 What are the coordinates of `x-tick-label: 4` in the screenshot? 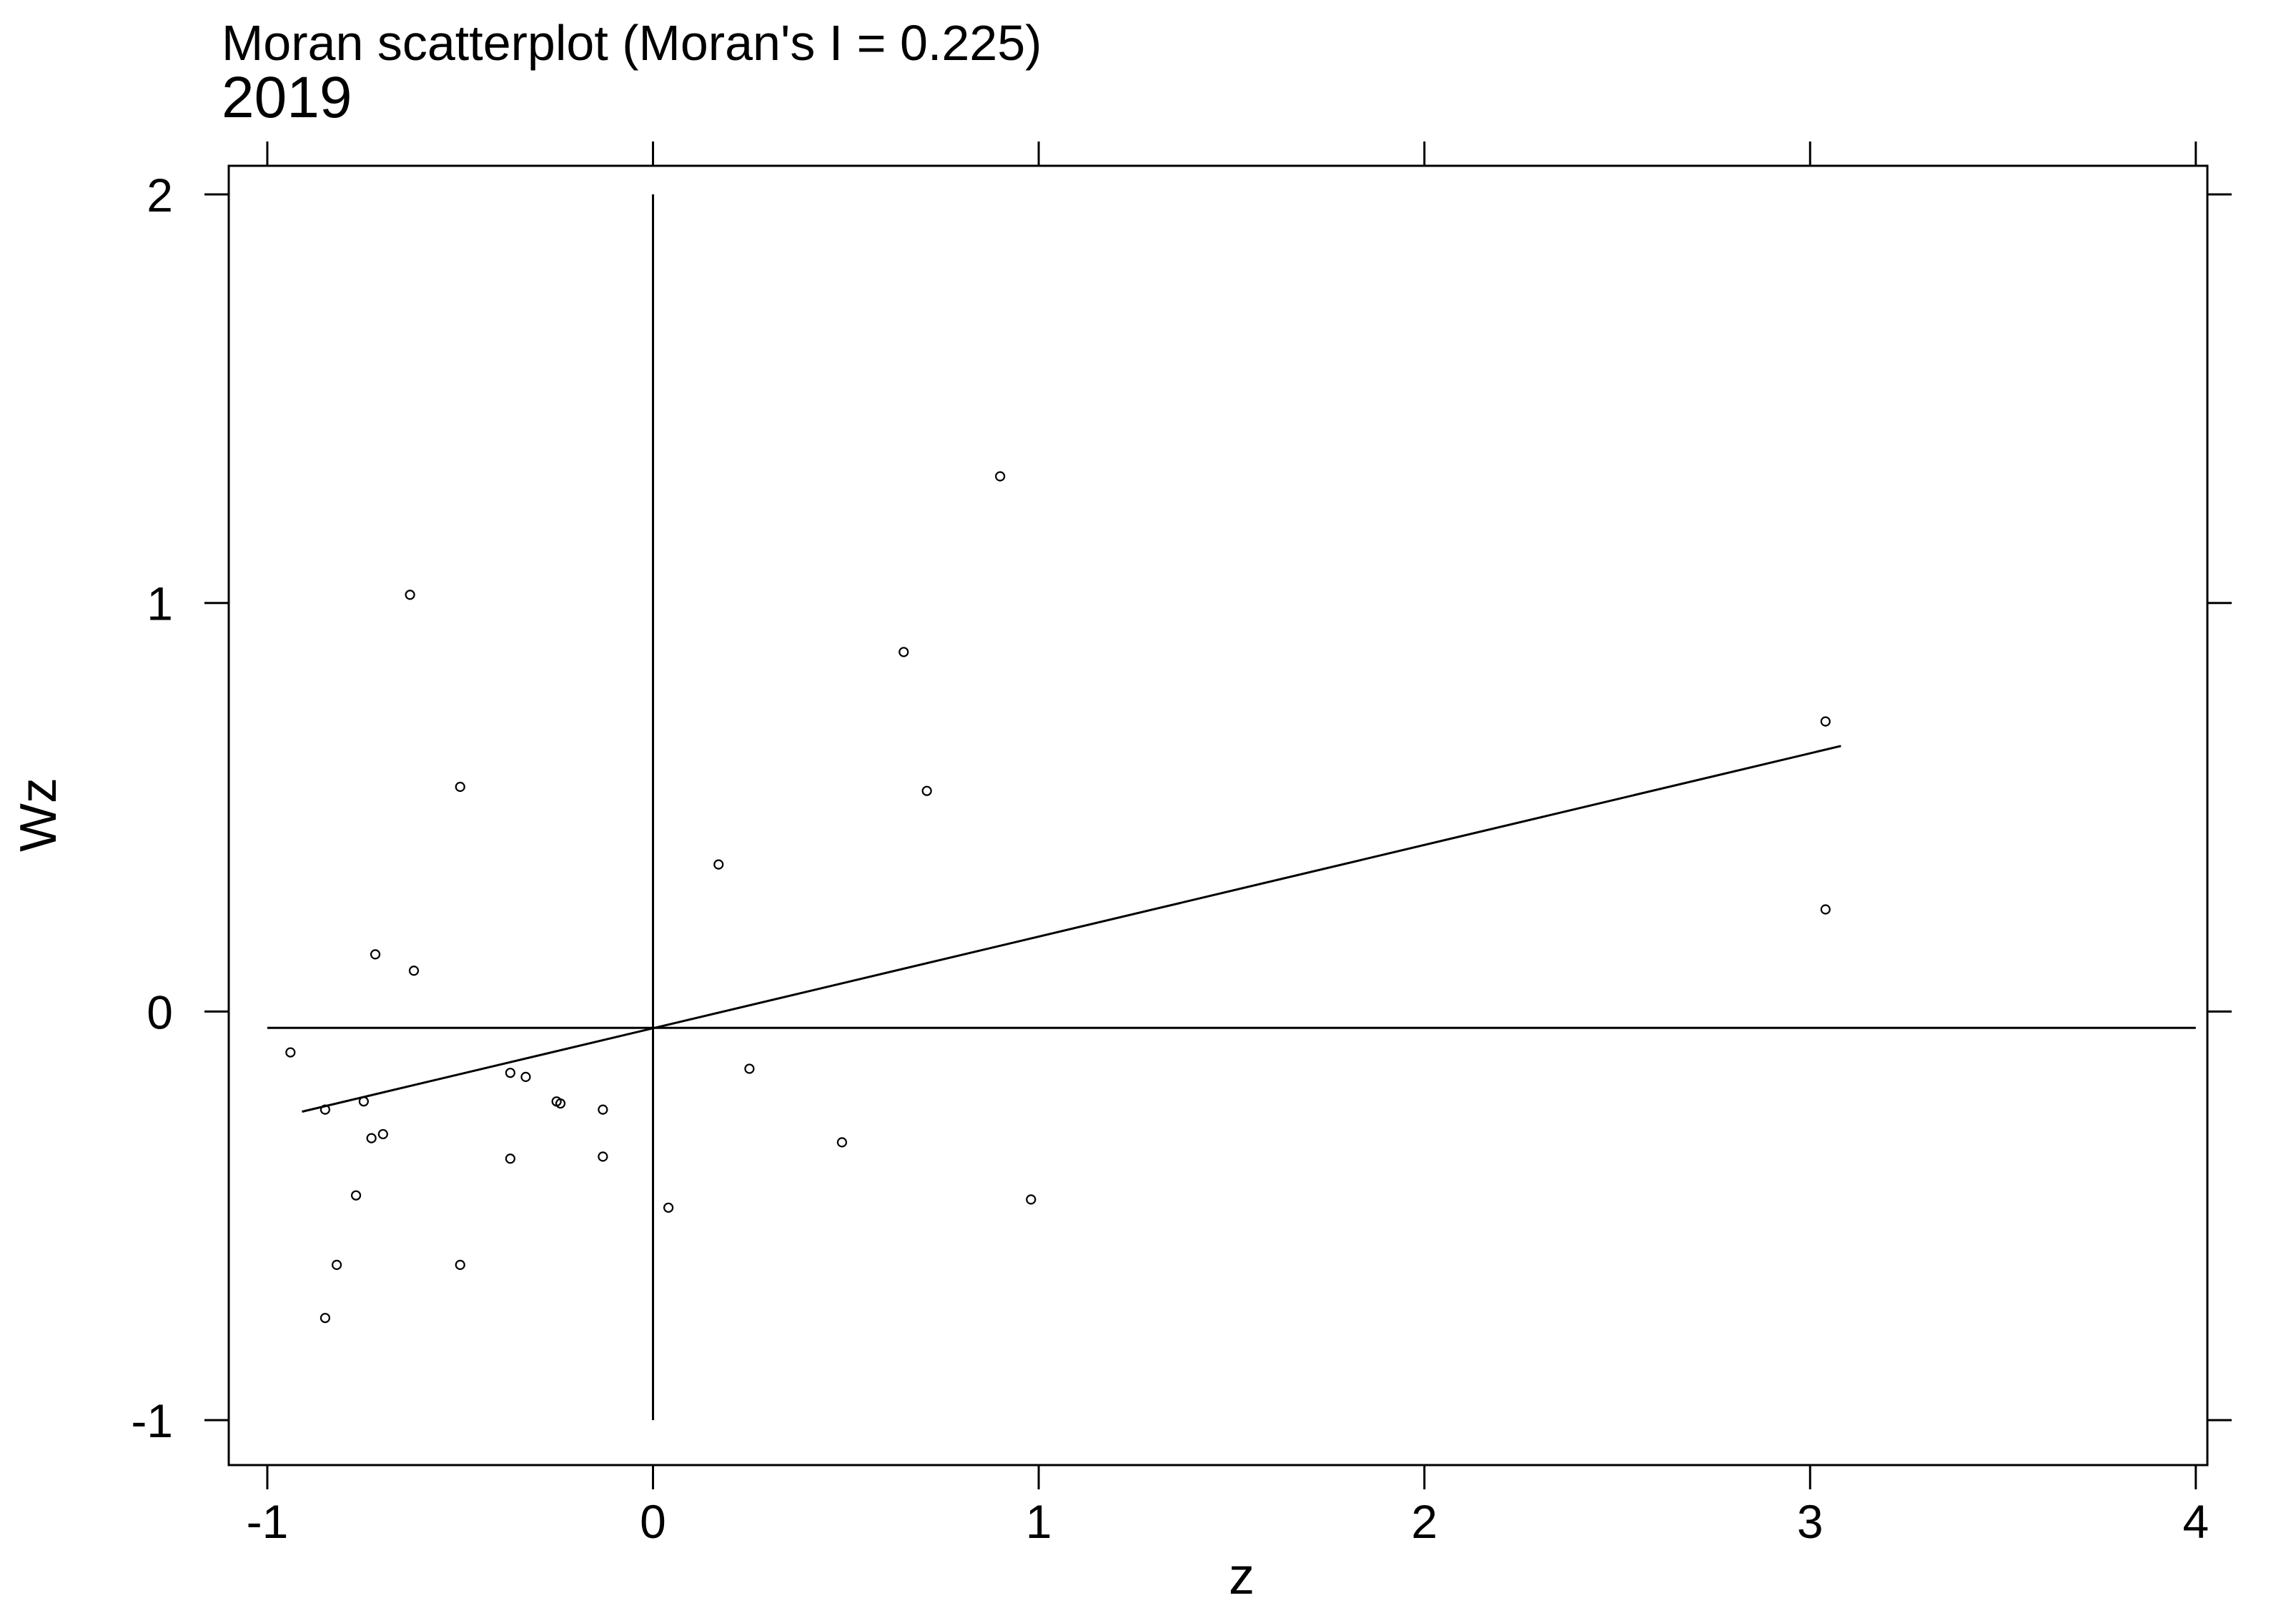 It's located at (2195, 1521).